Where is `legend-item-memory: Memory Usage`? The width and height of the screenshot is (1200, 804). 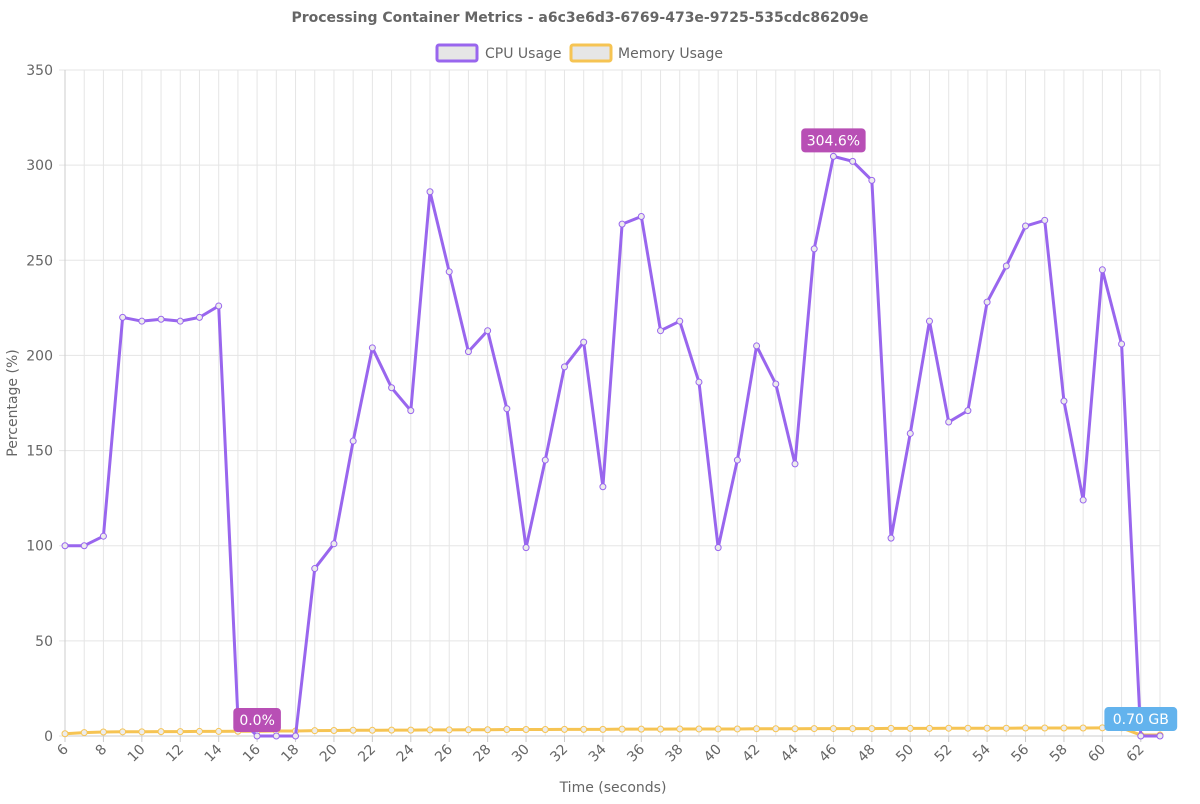
legend-item-memory: Memory Usage is located at coordinates (646, 53).